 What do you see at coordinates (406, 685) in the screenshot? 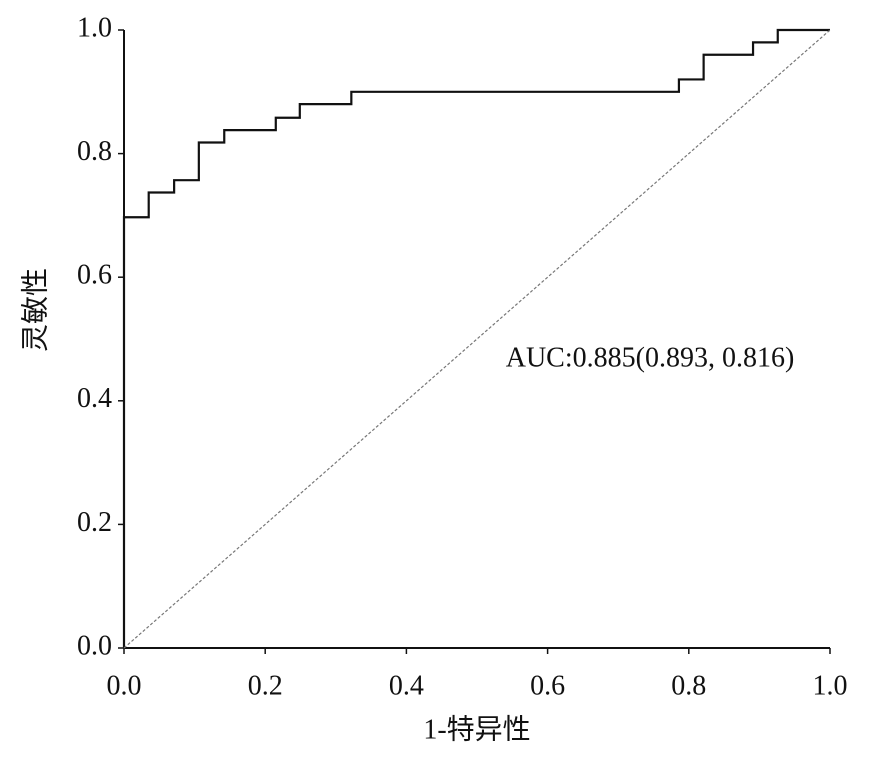
I see `x-tick-label: 0.4` at bounding box center [406, 685].